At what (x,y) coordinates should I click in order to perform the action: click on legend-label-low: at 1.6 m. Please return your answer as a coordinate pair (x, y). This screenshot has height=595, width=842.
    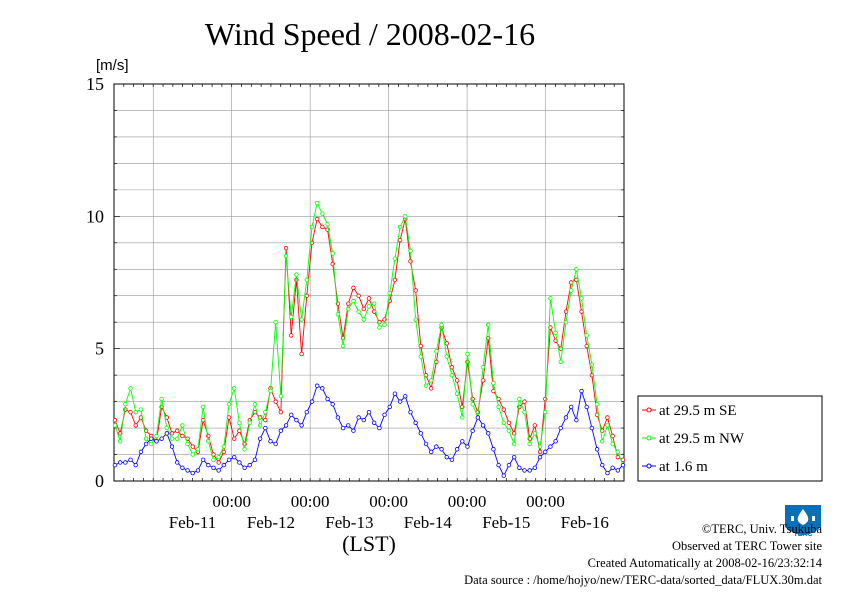
    Looking at the image, I should click on (683, 467).